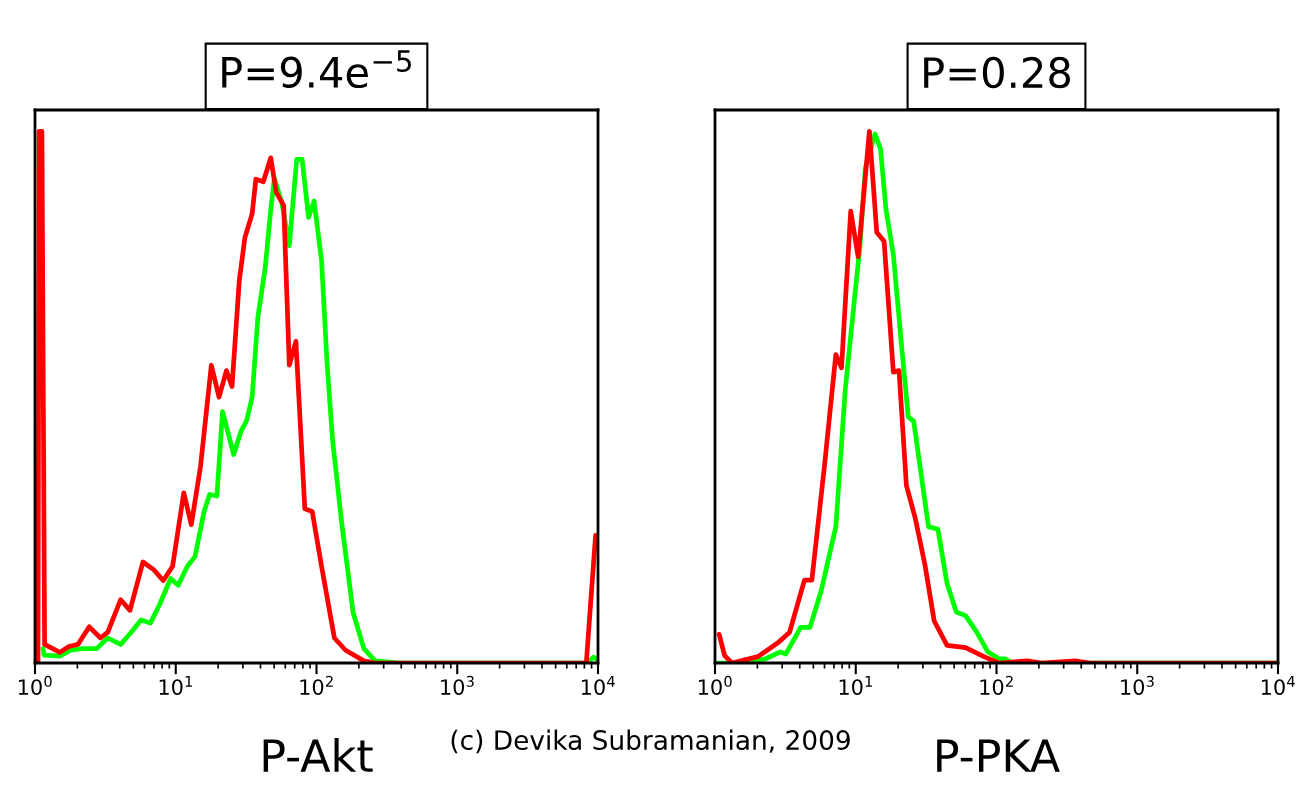 This screenshot has width=1301, height=794. I want to click on text: (c) Devika Subramanian, 2009, so click(650, 741).